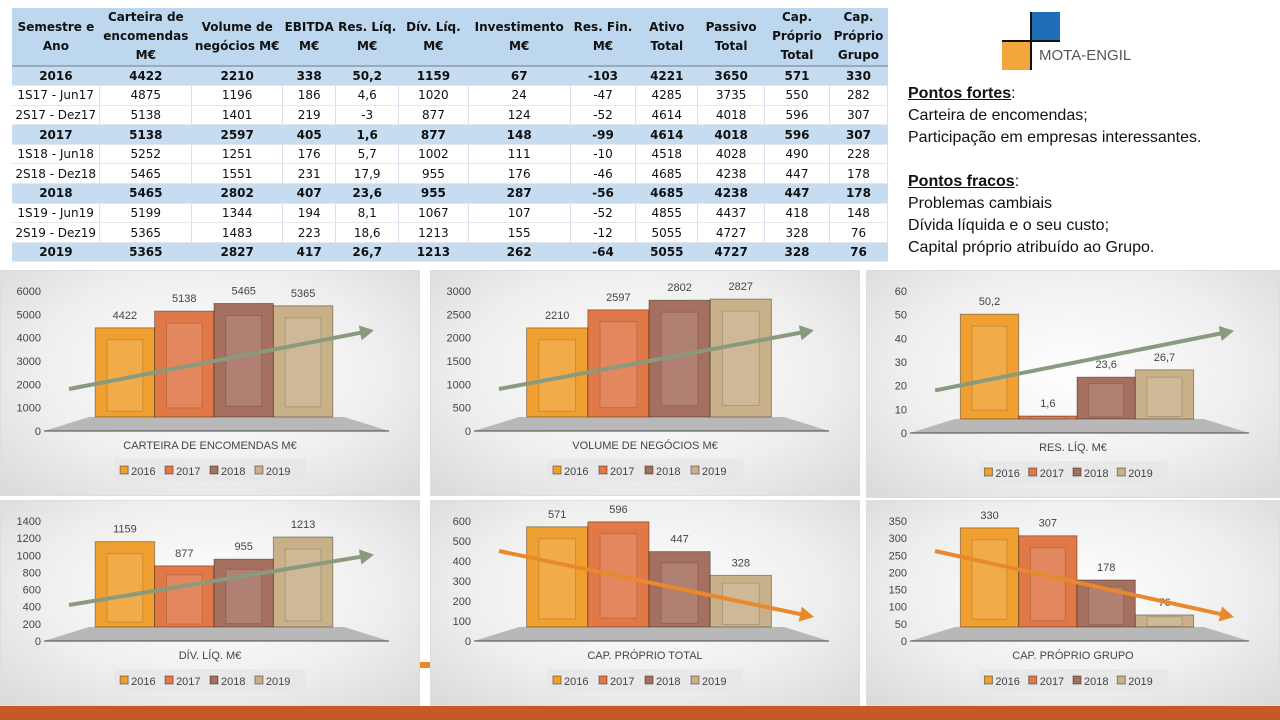 This screenshot has height=720, width=1280. What do you see at coordinates (858, 193) in the screenshot?
I see `table-cell: 178` at bounding box center [858, 193].